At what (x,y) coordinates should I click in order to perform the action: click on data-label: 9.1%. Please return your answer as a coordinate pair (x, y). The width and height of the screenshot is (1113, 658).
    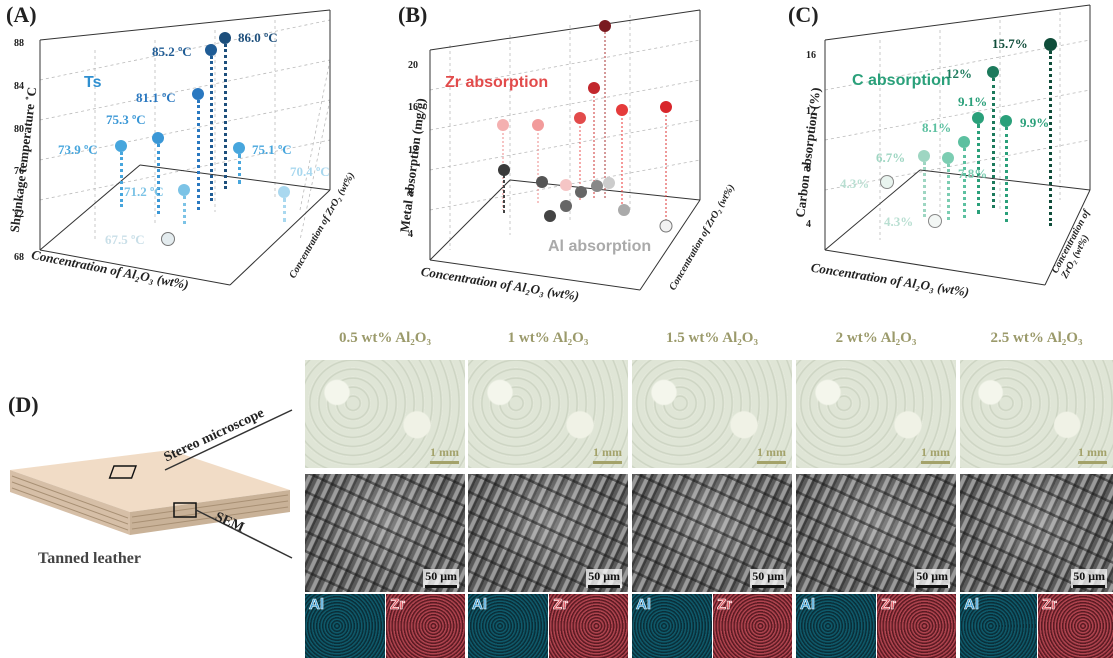
    Looking at the image, I should click on (973, 101).